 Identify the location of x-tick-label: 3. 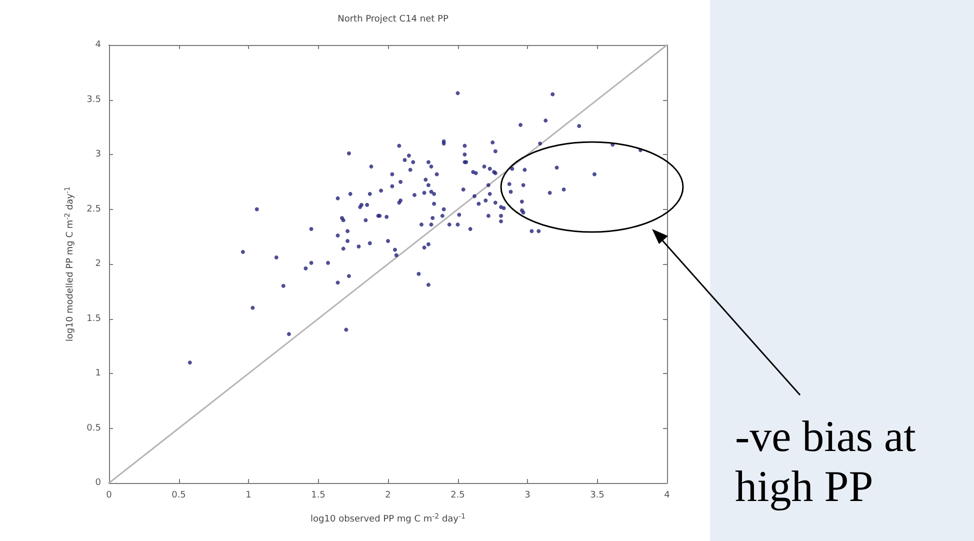
(527, 495).